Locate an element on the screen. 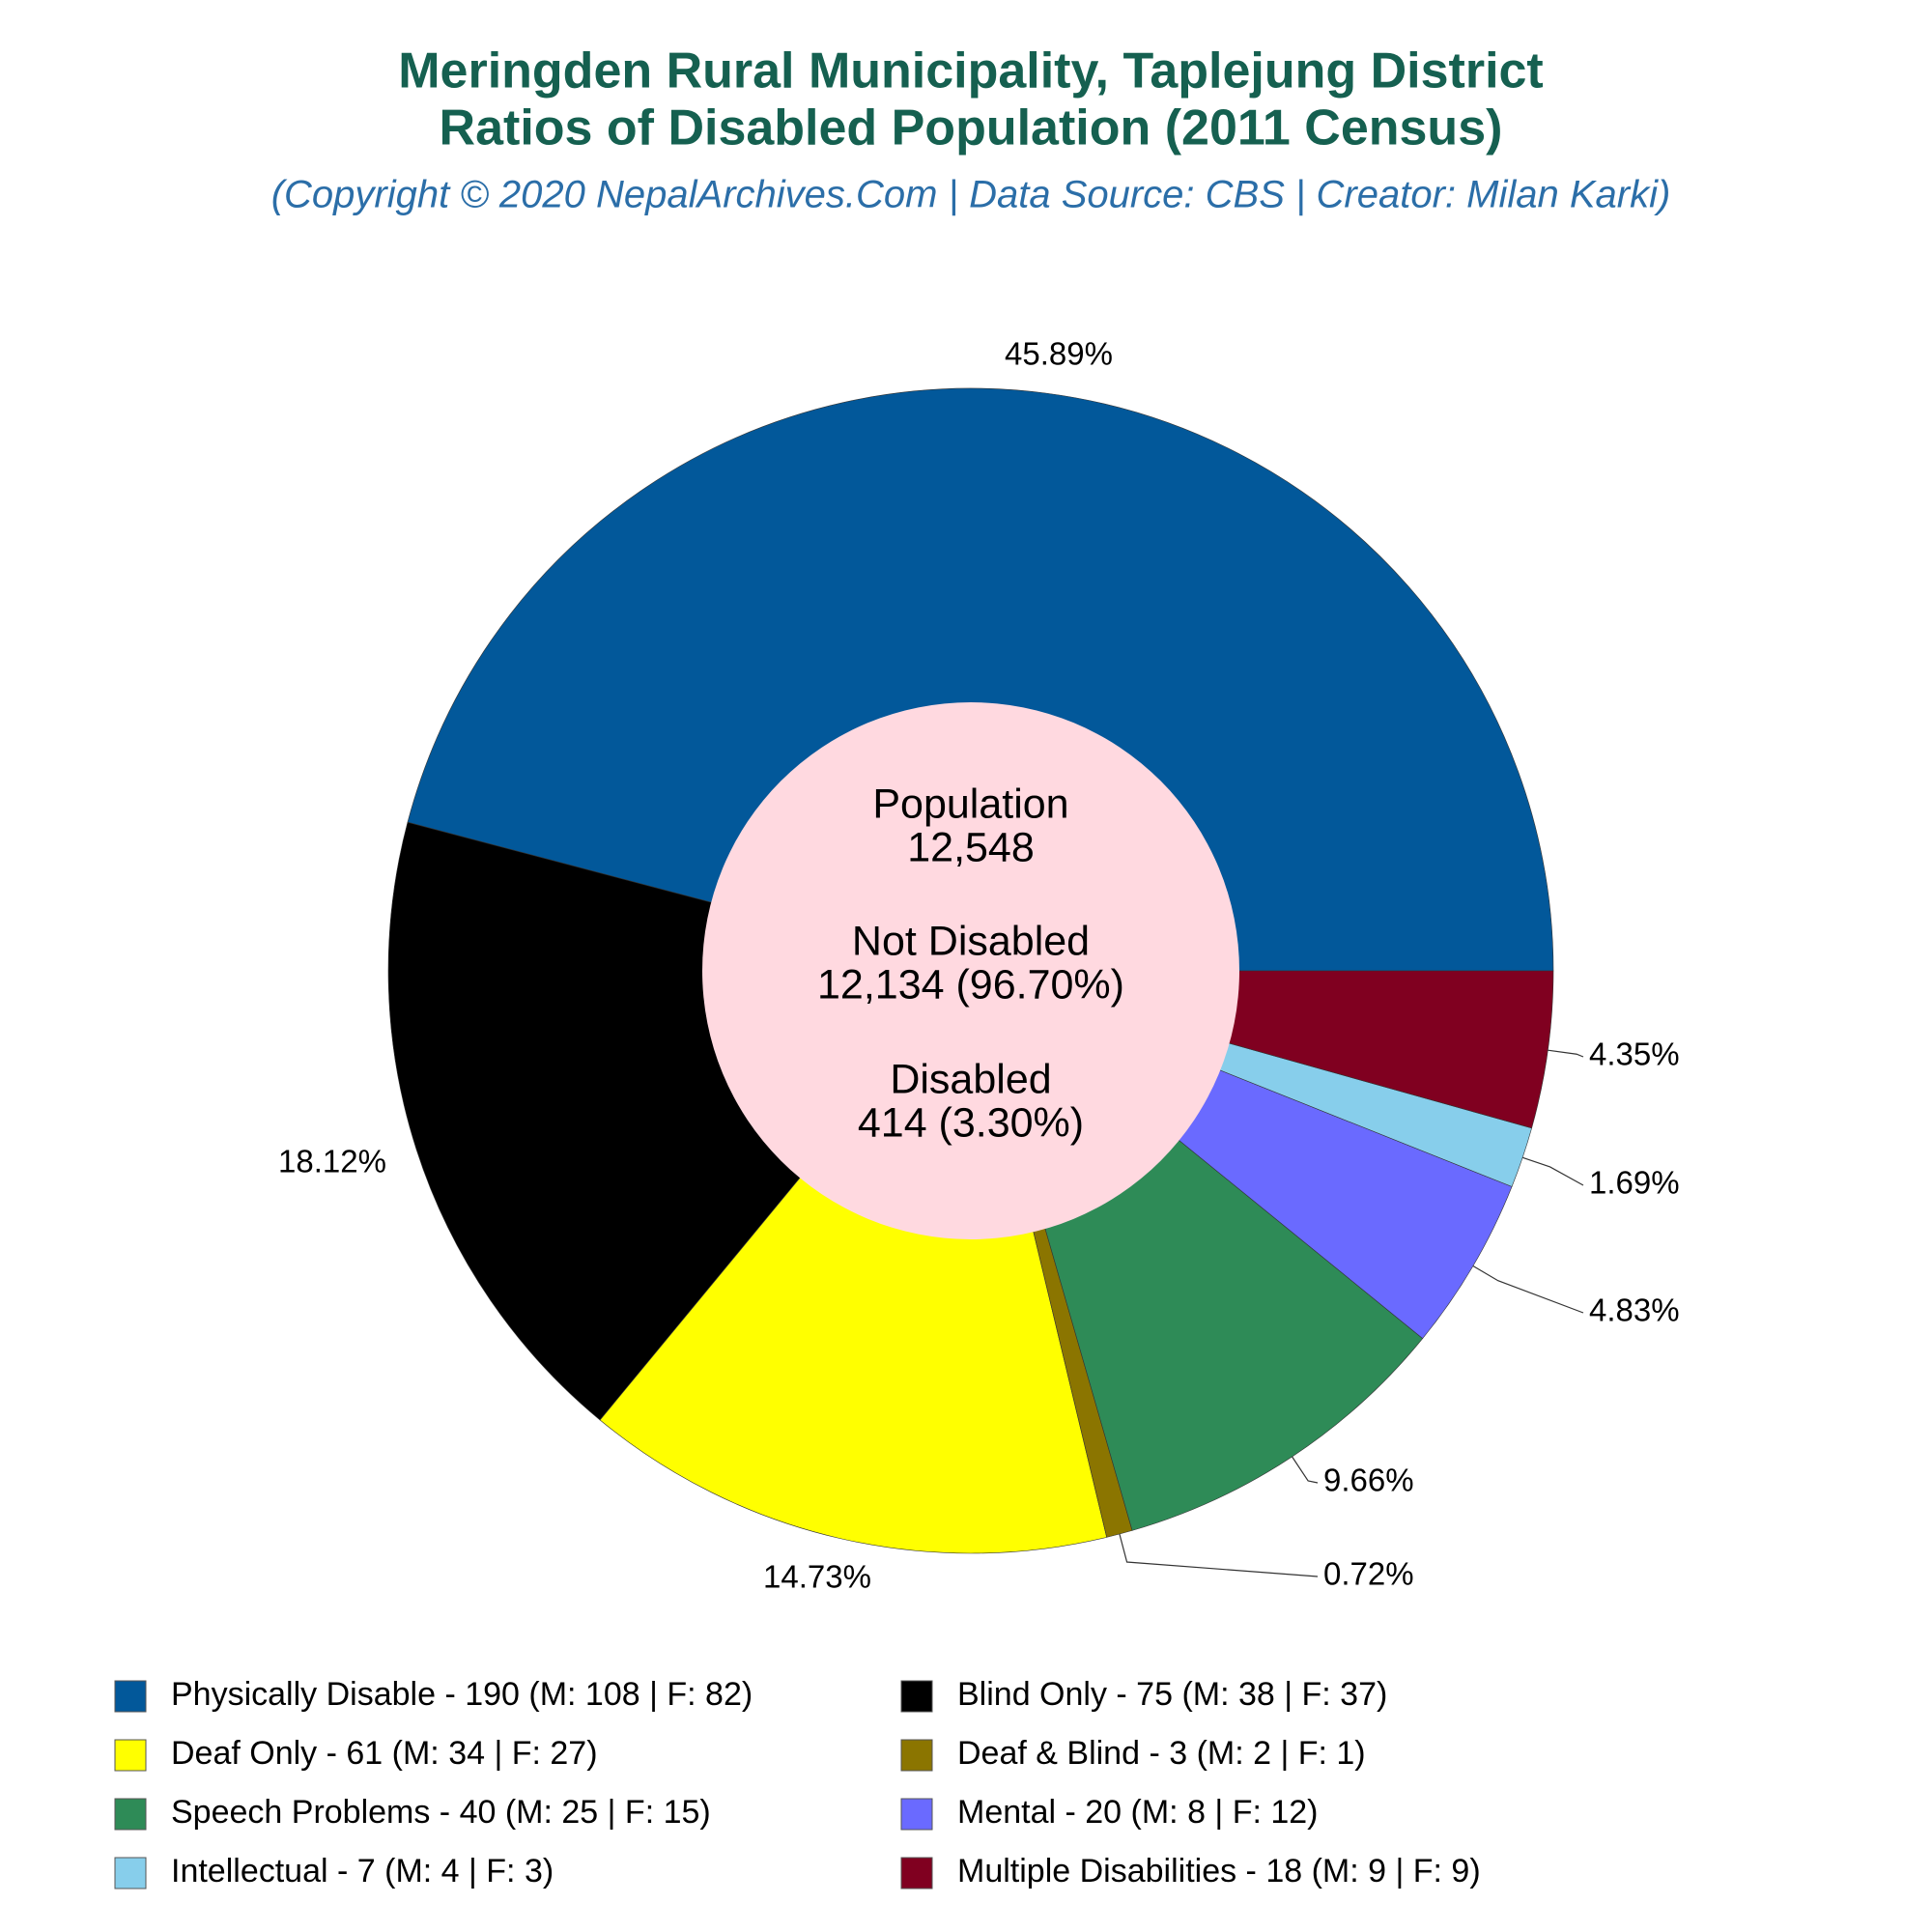 This screenshot has width=1932, height=1932. center-text: Population is located at coordinates (970, 804).